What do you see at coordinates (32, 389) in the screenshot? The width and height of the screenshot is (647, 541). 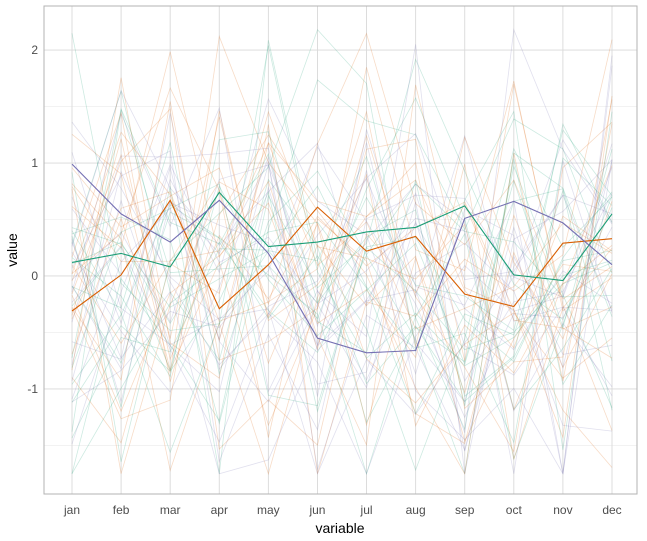 I see `y-tick-label: -1` at bounding box center [32, 389].